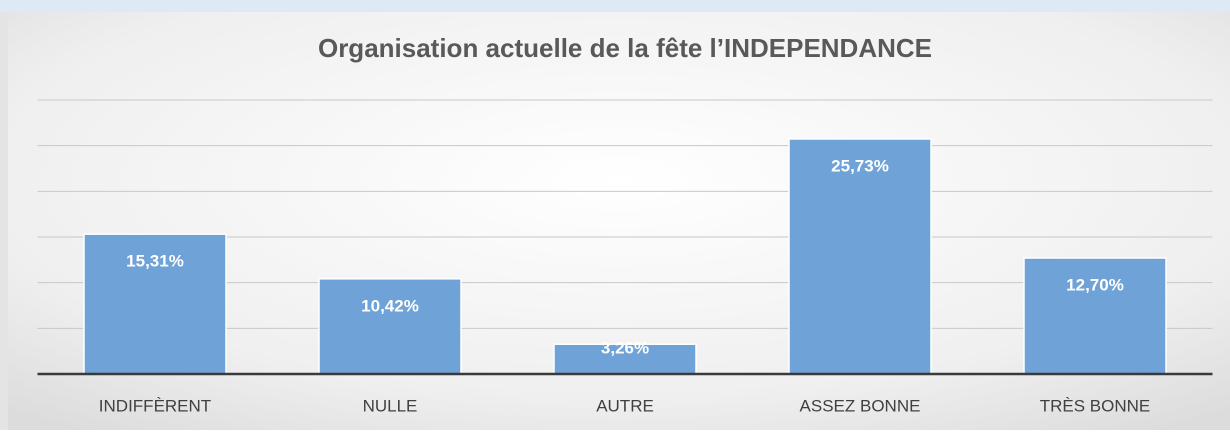 Image resolution: width=1230 pixels, height=435 pixels. Describe the element at coordinates (860, 405) in the screenshot. I see `x-tick-label: ASSEZ BONNE` at that location.